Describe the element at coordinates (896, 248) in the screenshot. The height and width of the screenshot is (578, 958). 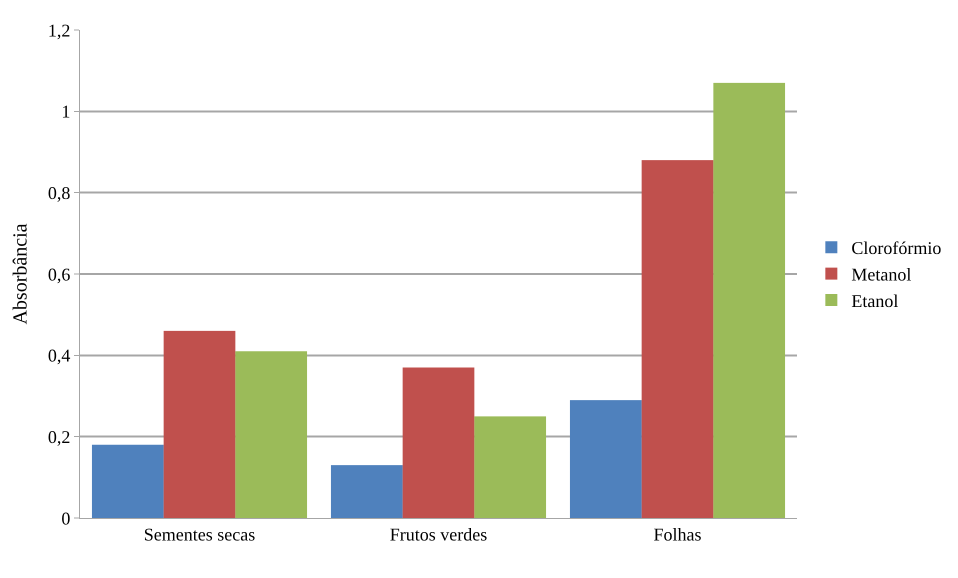
I see `legend-label: Clorofórmio` at that location.